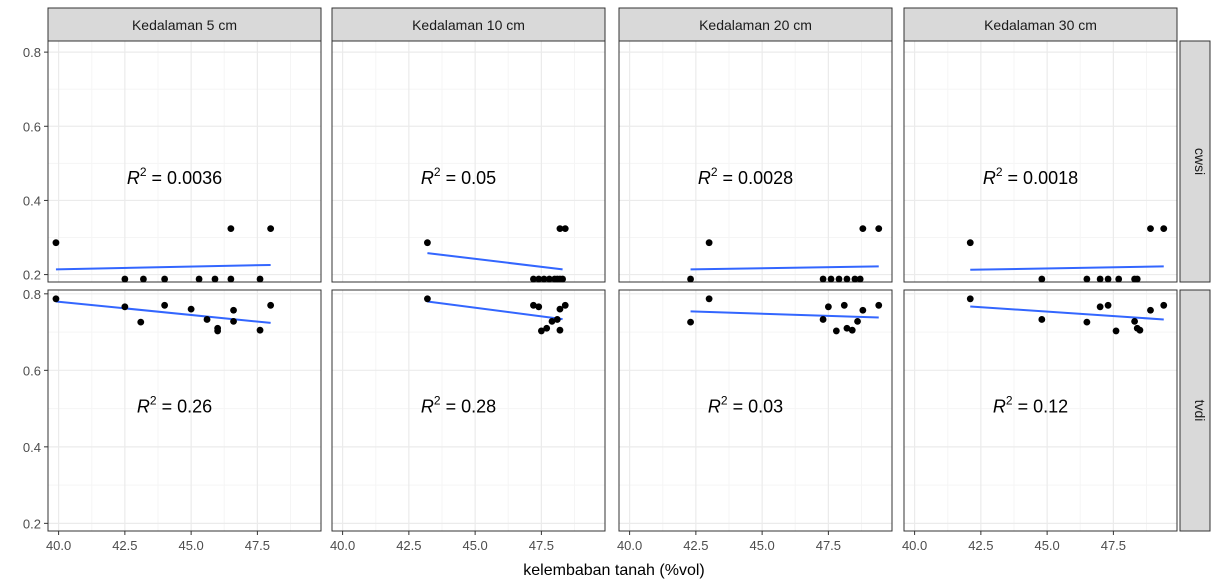 The height and width of the screenshot is (582, 1212). I want to click on r-squared-label: R2 = 0.03, so click(745, 405).